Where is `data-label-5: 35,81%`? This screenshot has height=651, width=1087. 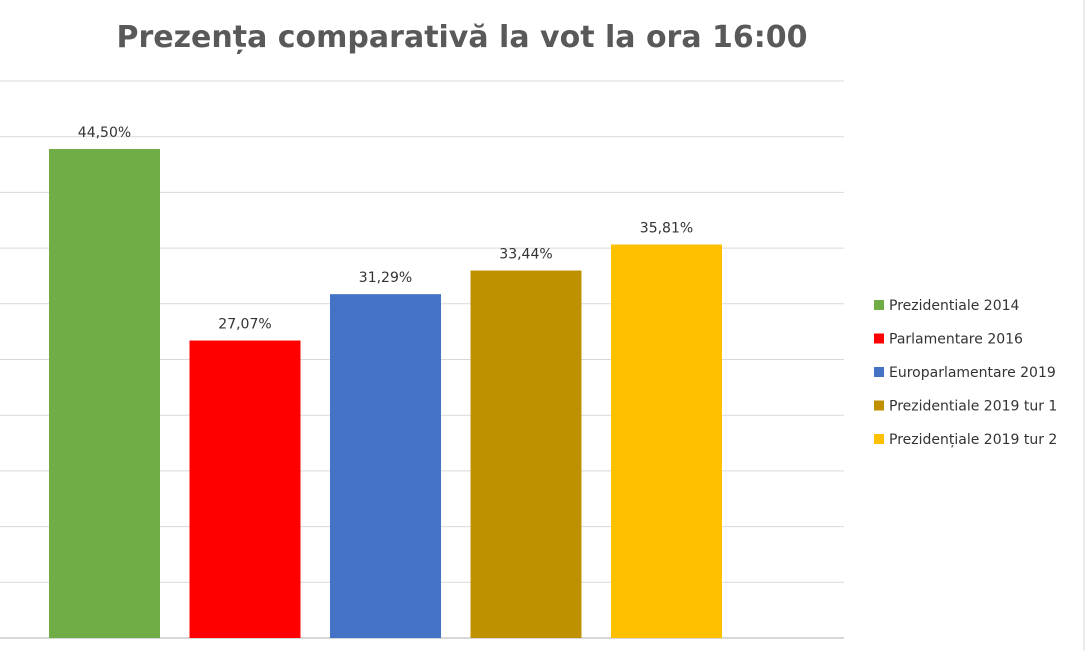 data-label-5: 35,81% is located at coordinates (666, 228).